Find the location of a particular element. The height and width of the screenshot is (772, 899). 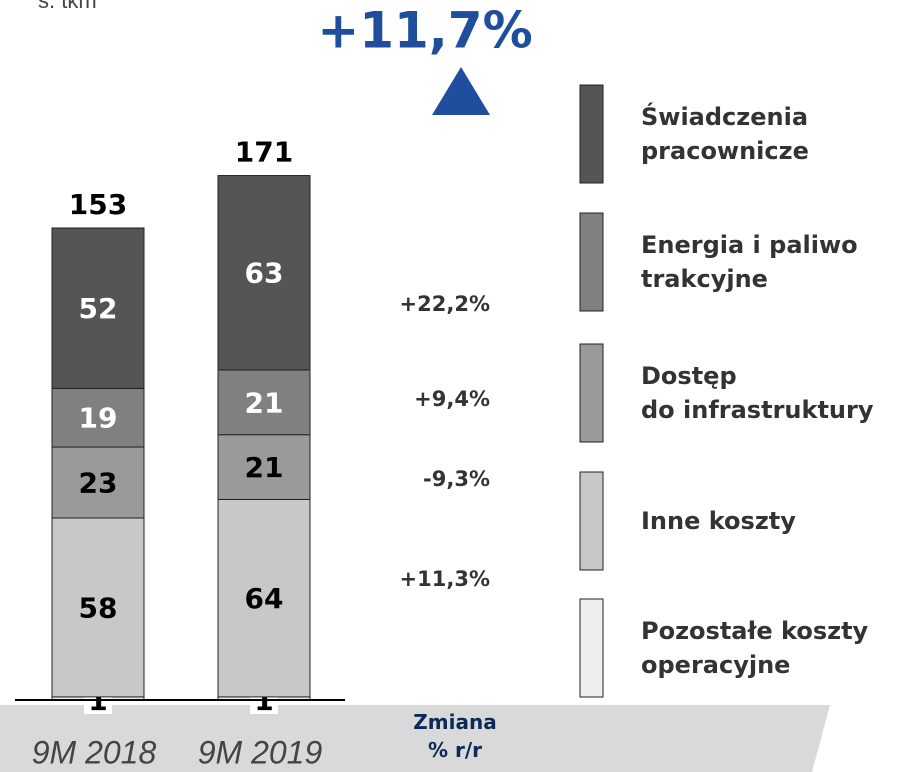

legend-label: Świadczenia pracownicze is located at coordinates (725, 134).